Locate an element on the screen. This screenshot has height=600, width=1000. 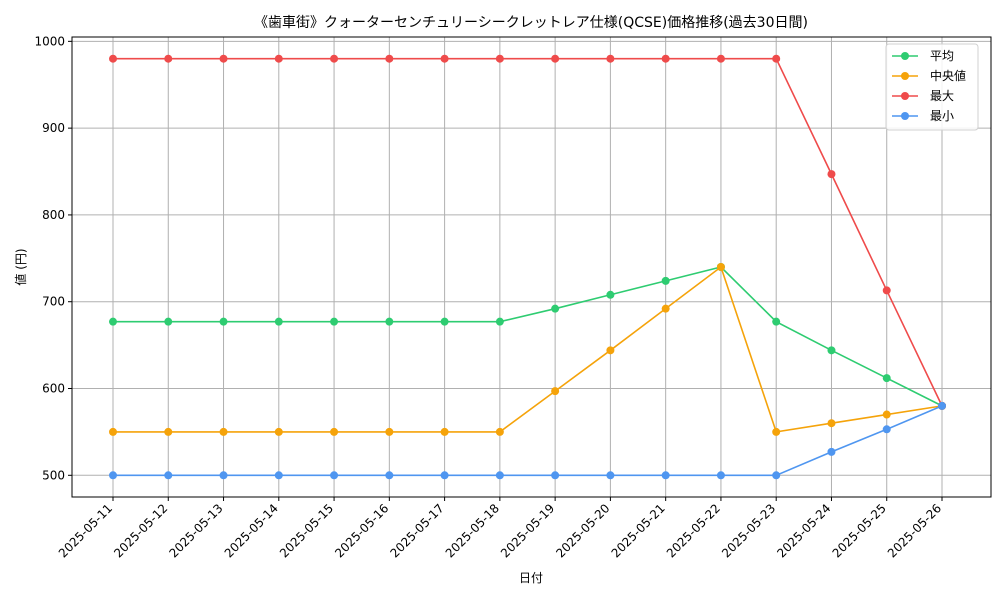
y-tick-label: 700 is located at coordinates (53, 302).